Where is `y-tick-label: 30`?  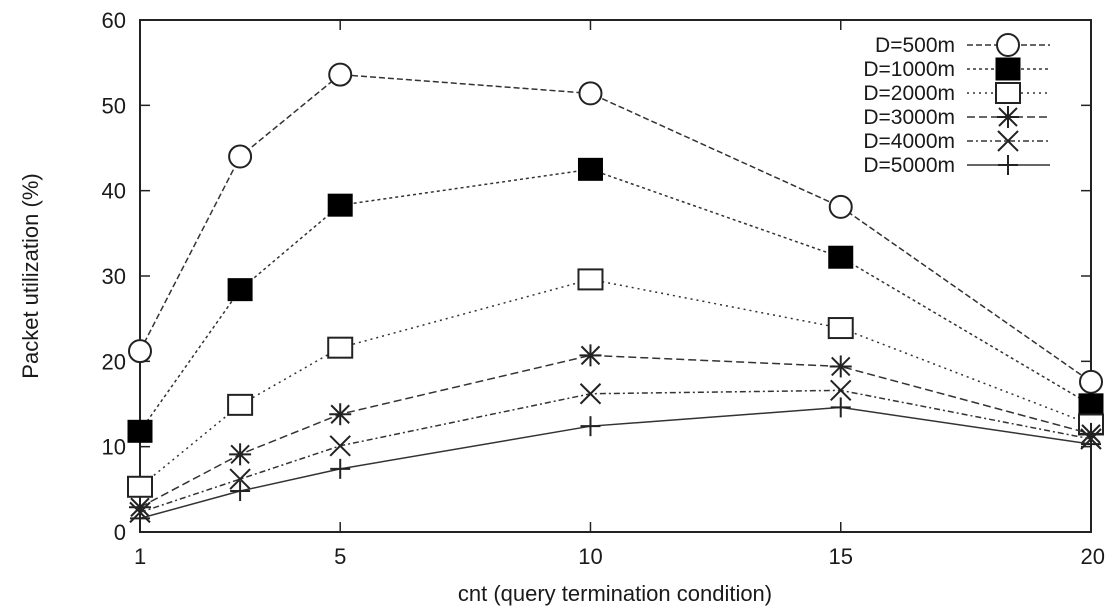
y-tick-label: 30 is located at coordinates (114, 276).